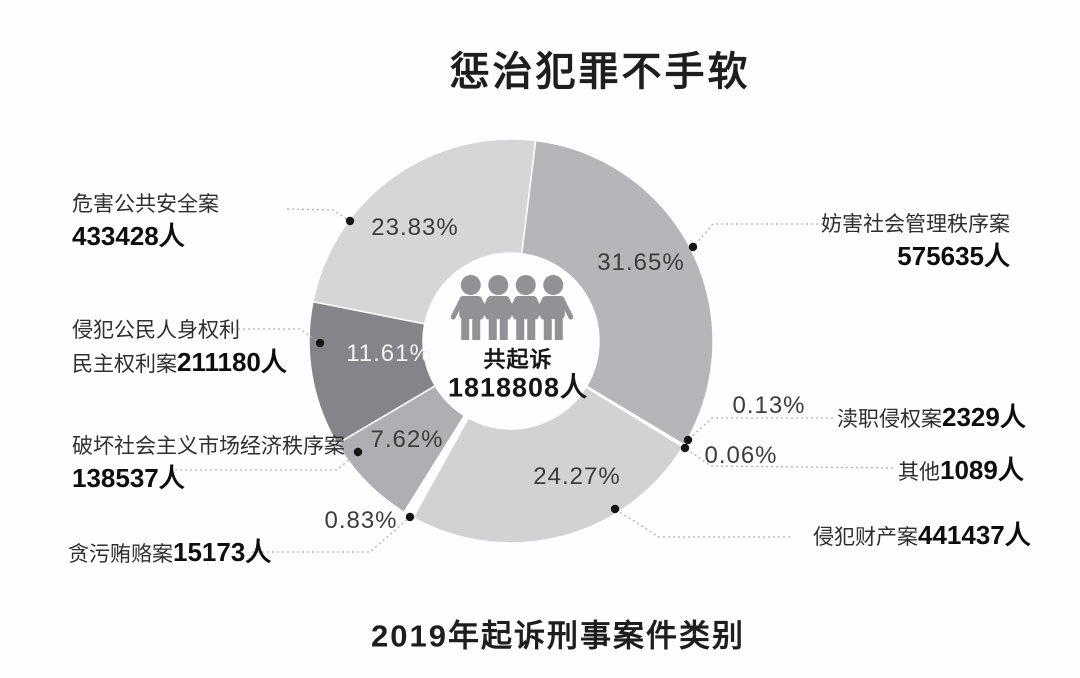 This screenshot has width=1080, height=678. What do you see at coordinates (350, 221) in the screenshot?
I see `leader-public-safety-dot` at bounding box center [350, 221].